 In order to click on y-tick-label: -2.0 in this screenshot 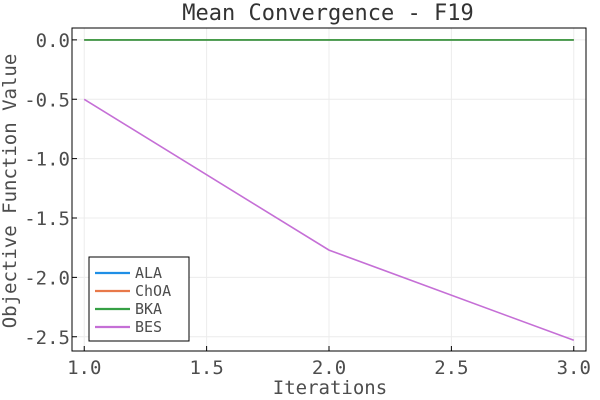, I will do `click(47, 278)`.